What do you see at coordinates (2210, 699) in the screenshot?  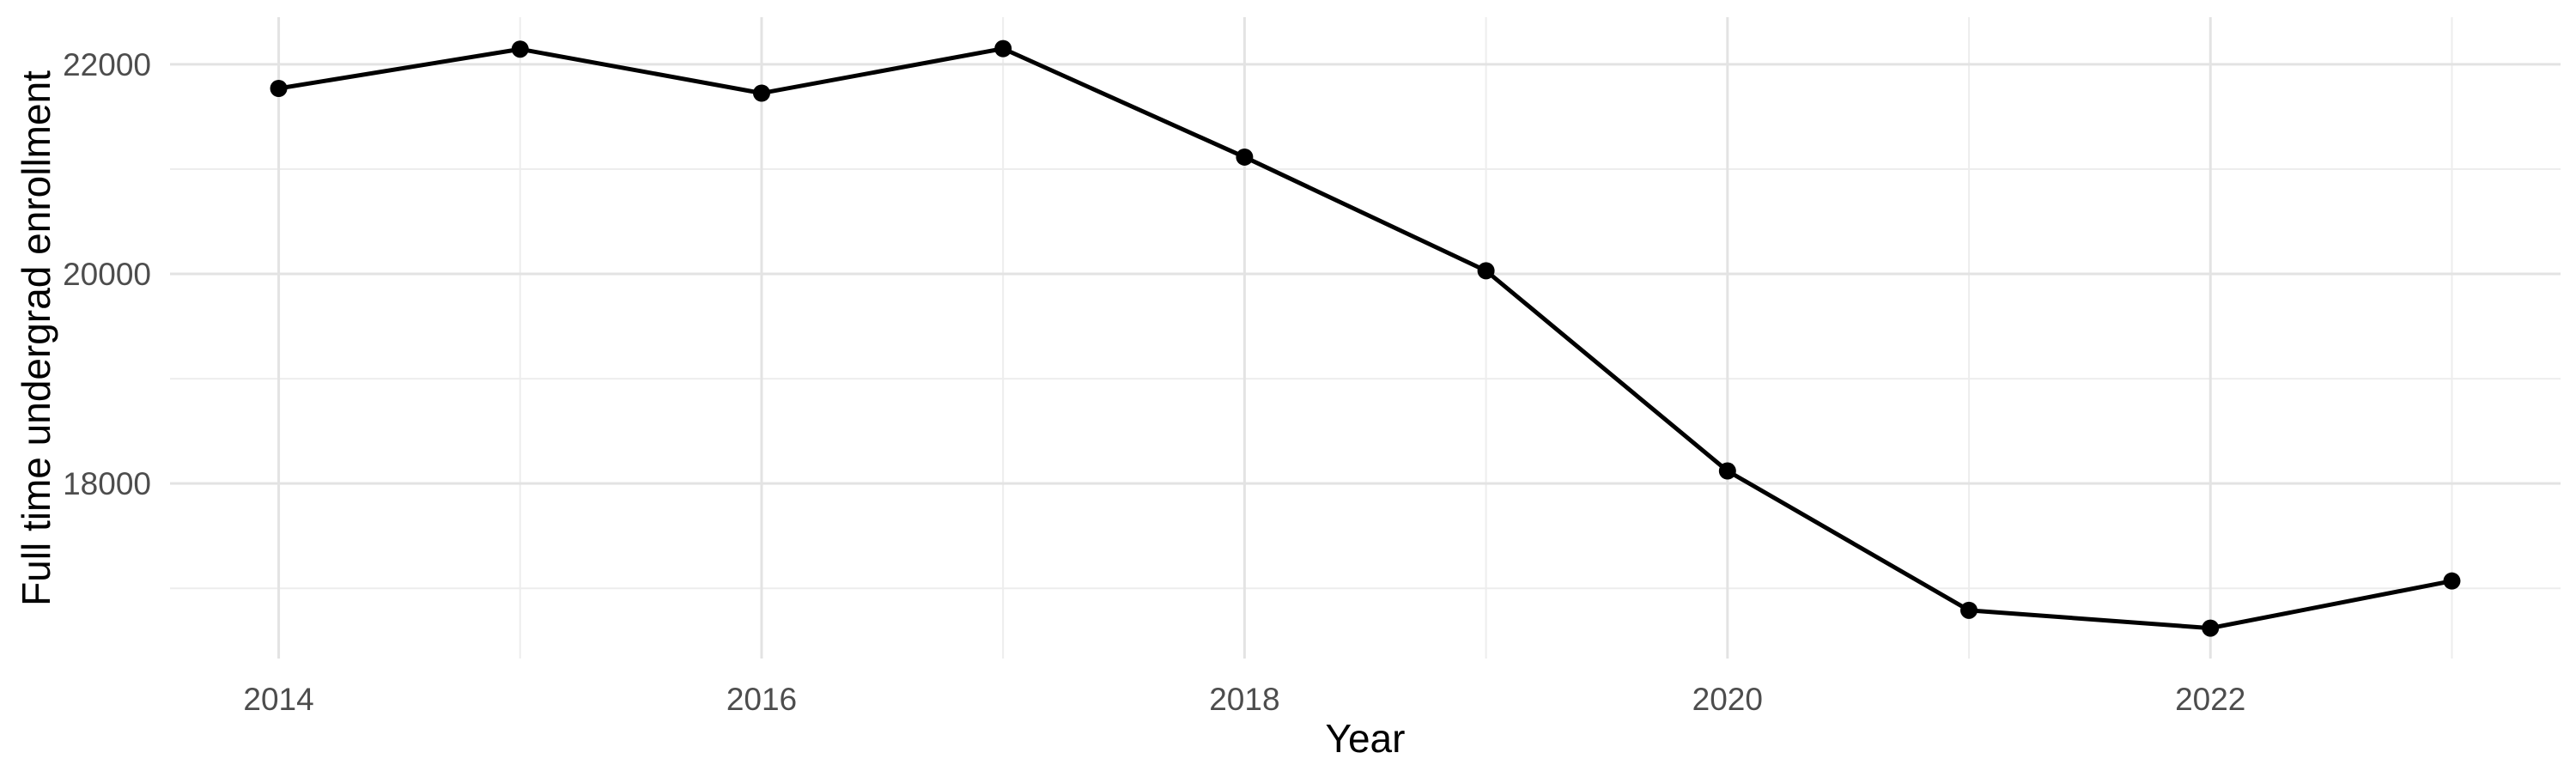 I see `x-tick-label: 2022` at bounding box center [2210, 699].